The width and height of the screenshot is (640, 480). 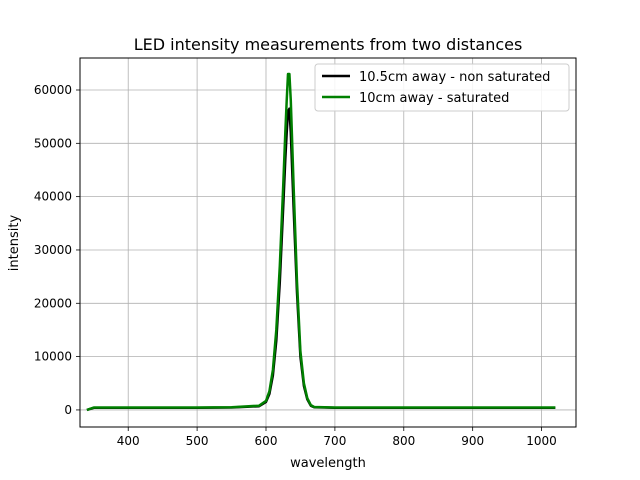 I want to click on x-tick-label: 500, so click(x=197, y=441).